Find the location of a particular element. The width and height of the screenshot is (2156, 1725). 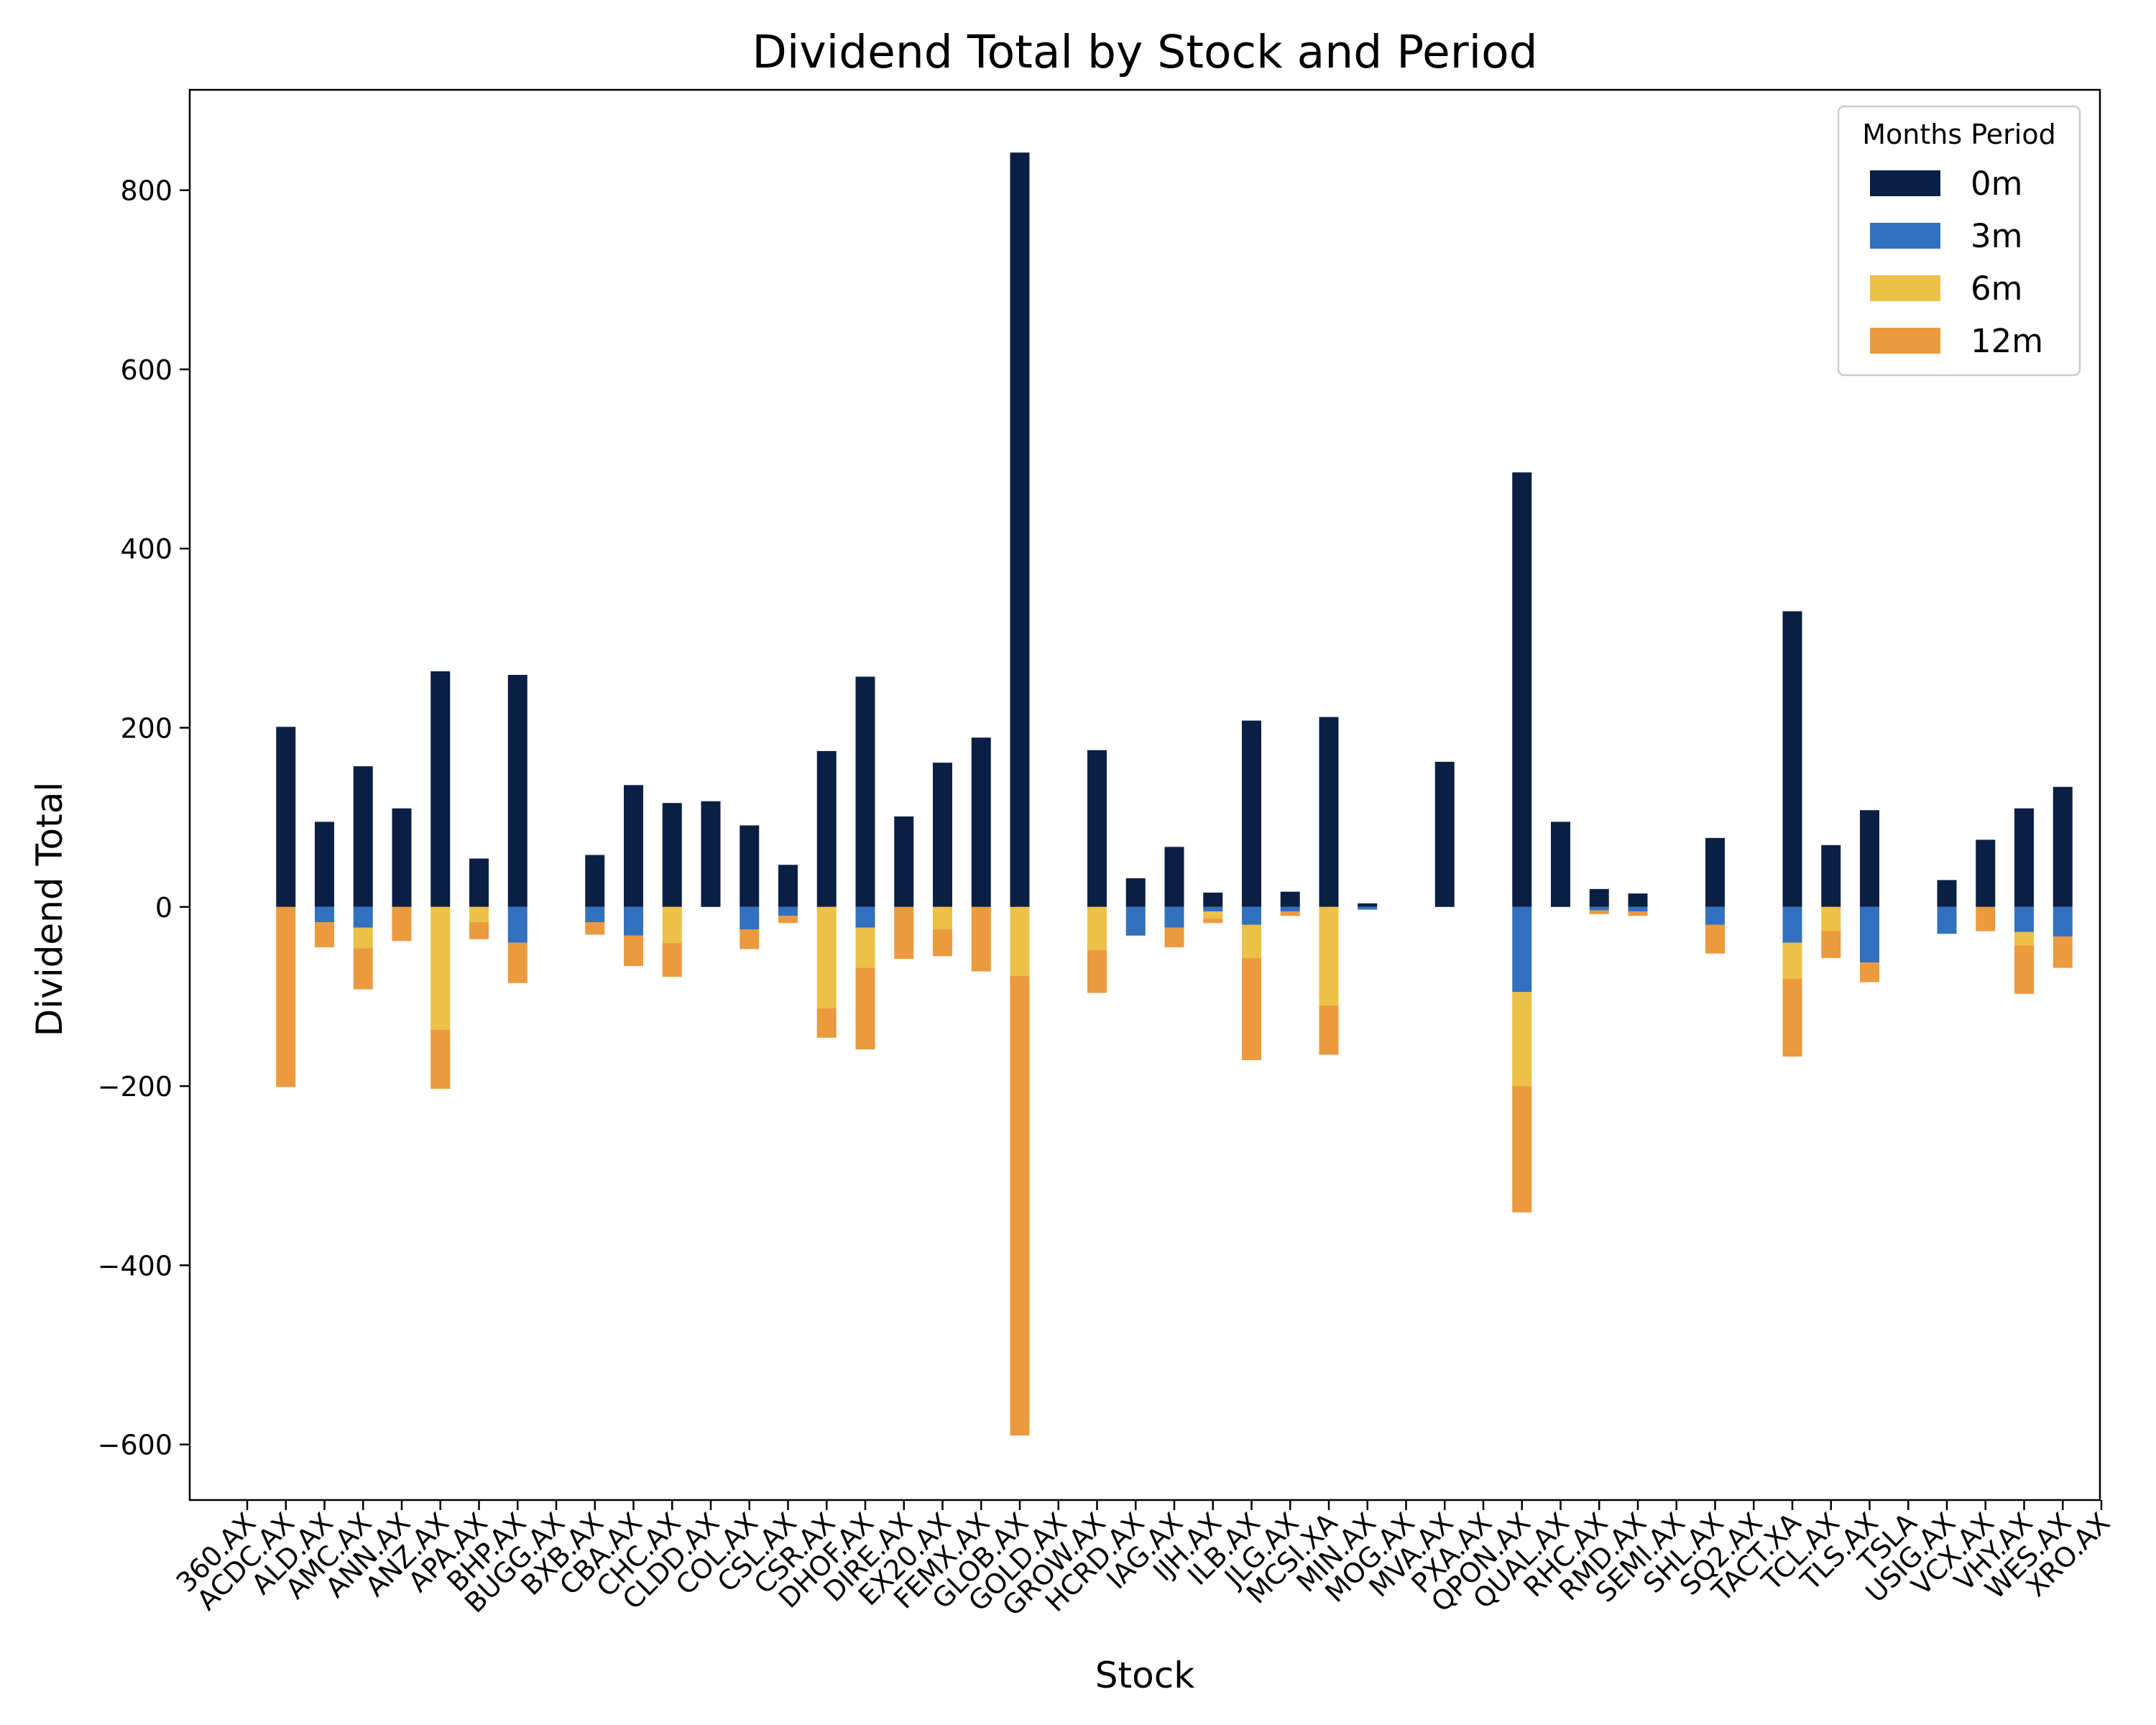

bar-6m-DHOF.AX is located at coordinates (865, 947).